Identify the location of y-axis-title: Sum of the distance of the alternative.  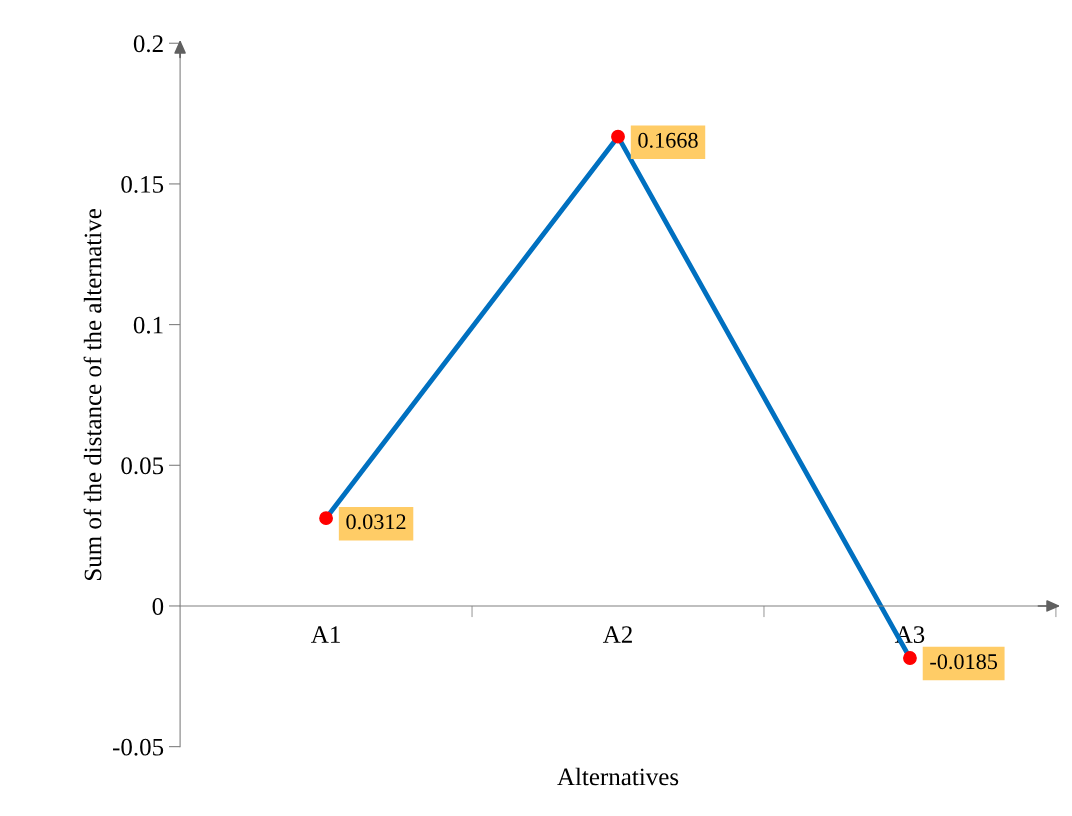
(92, 395).